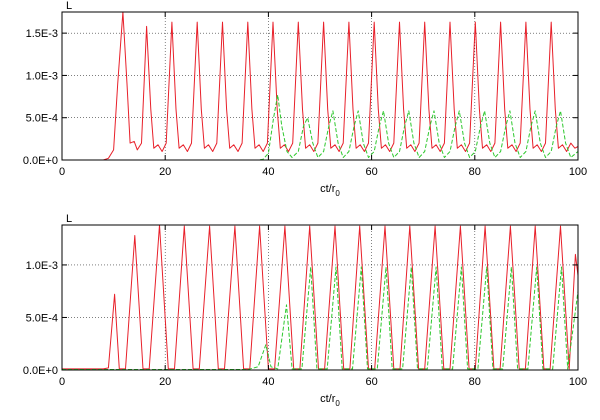 The image size is (600, 420). I want to click on dashed-green-series-line, so click(320, 127).